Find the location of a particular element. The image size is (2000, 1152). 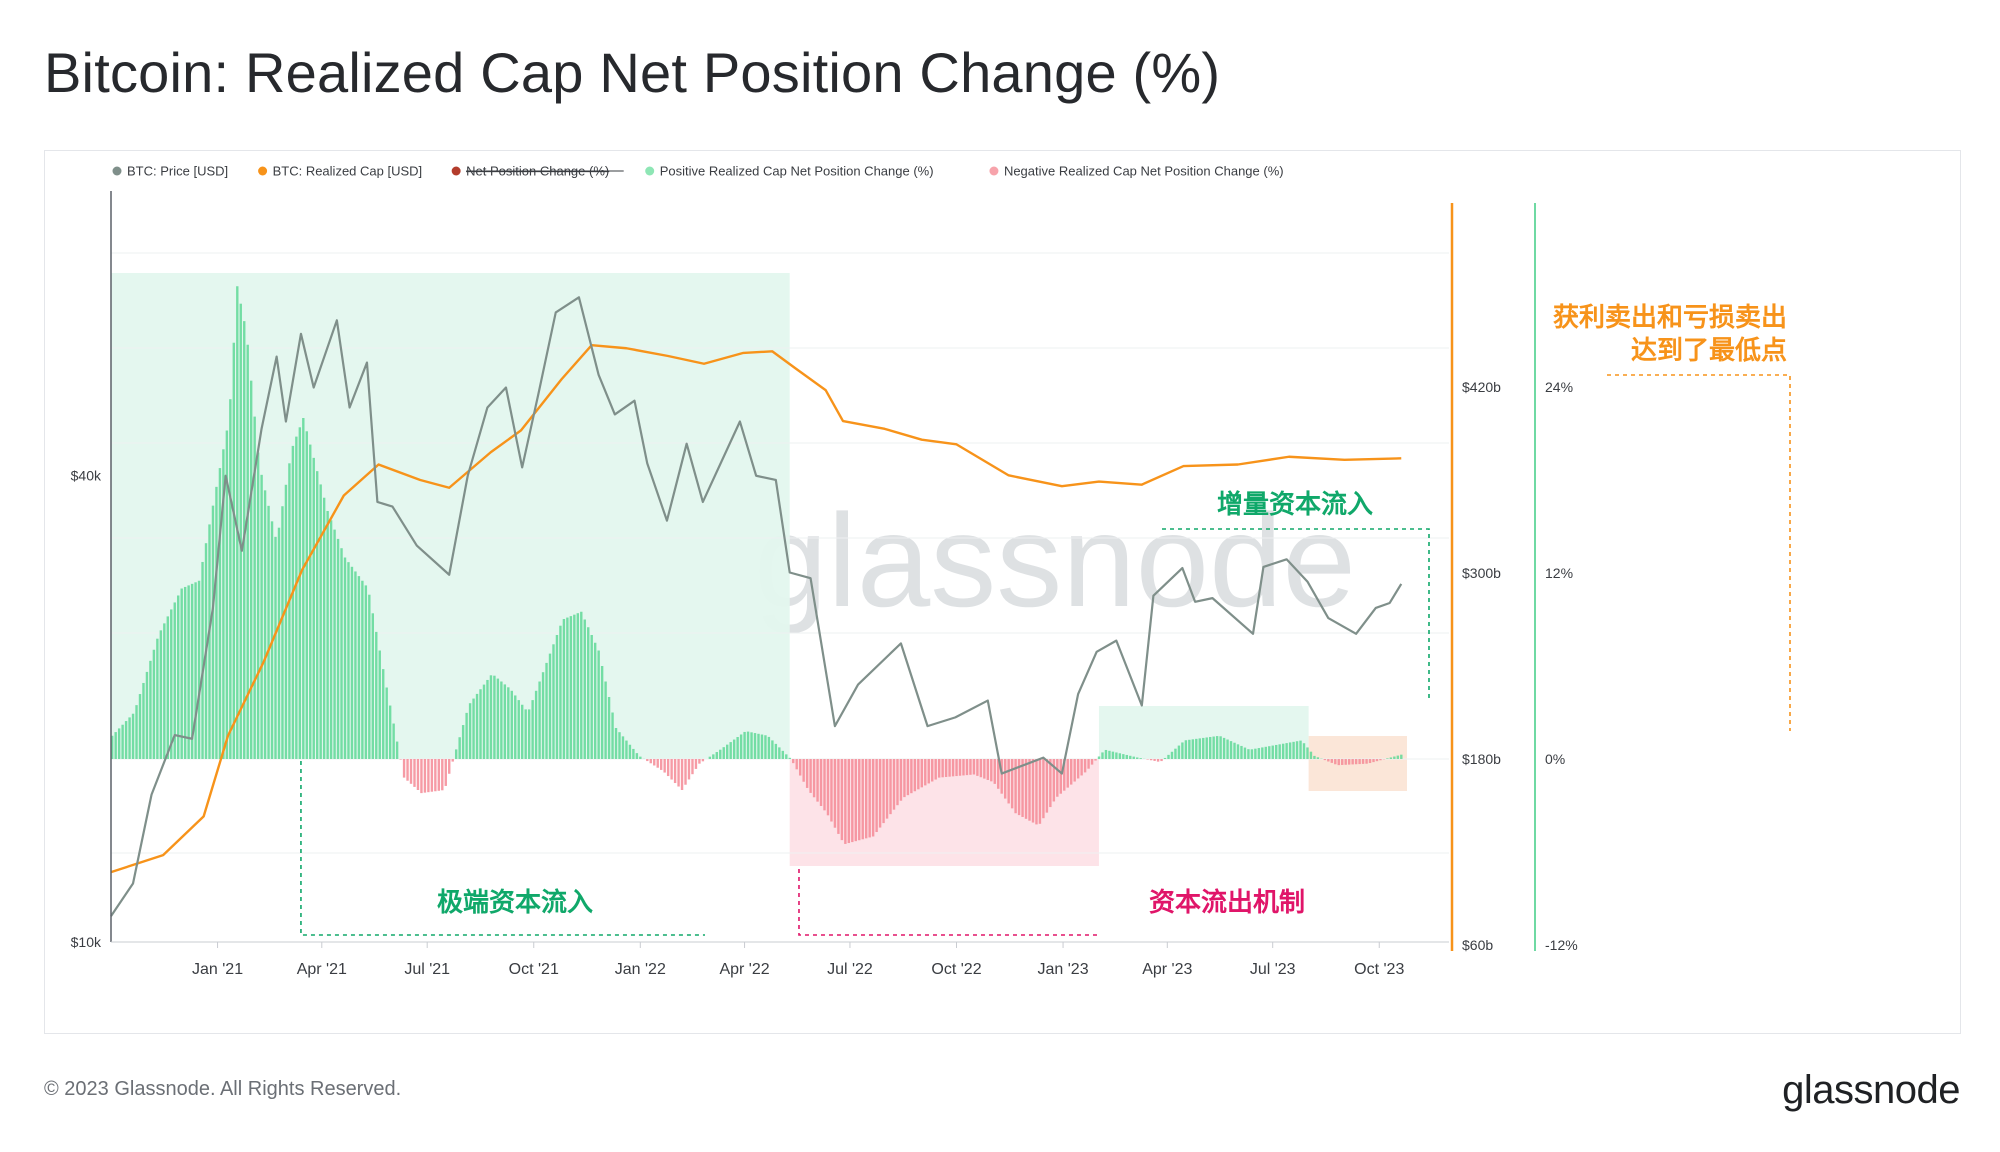

legend-item-2: Net Position Change (%) is located at coordinates (537, 171).